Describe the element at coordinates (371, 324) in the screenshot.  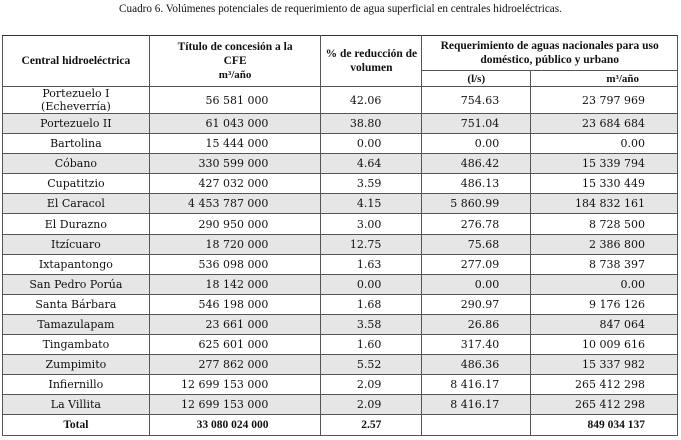
I see `cell-pct: 3.58` at that location.